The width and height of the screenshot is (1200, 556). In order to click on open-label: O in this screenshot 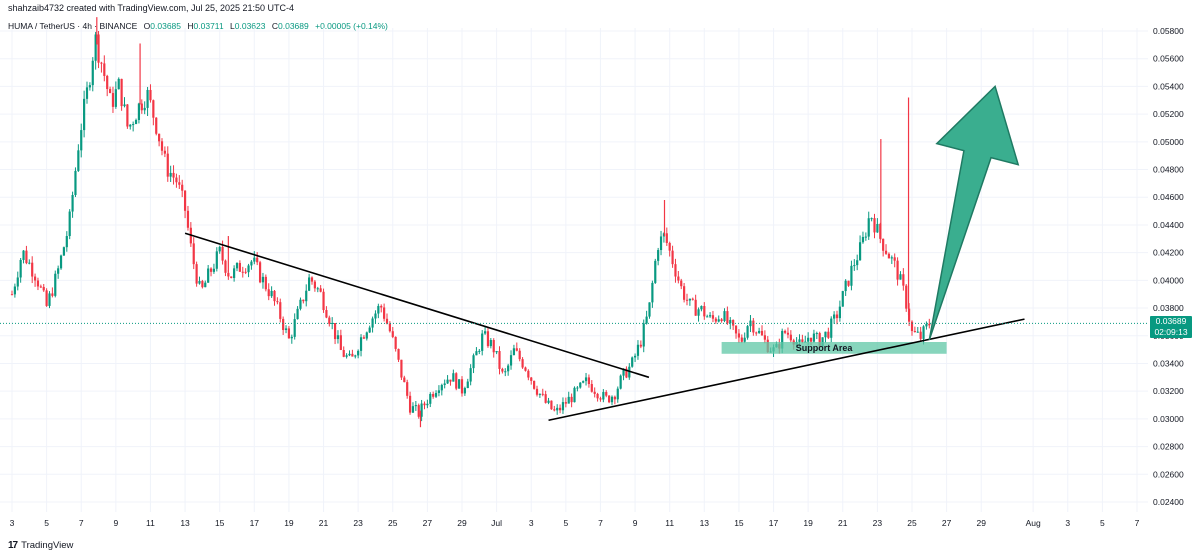, I will do `click(147, 26)`.